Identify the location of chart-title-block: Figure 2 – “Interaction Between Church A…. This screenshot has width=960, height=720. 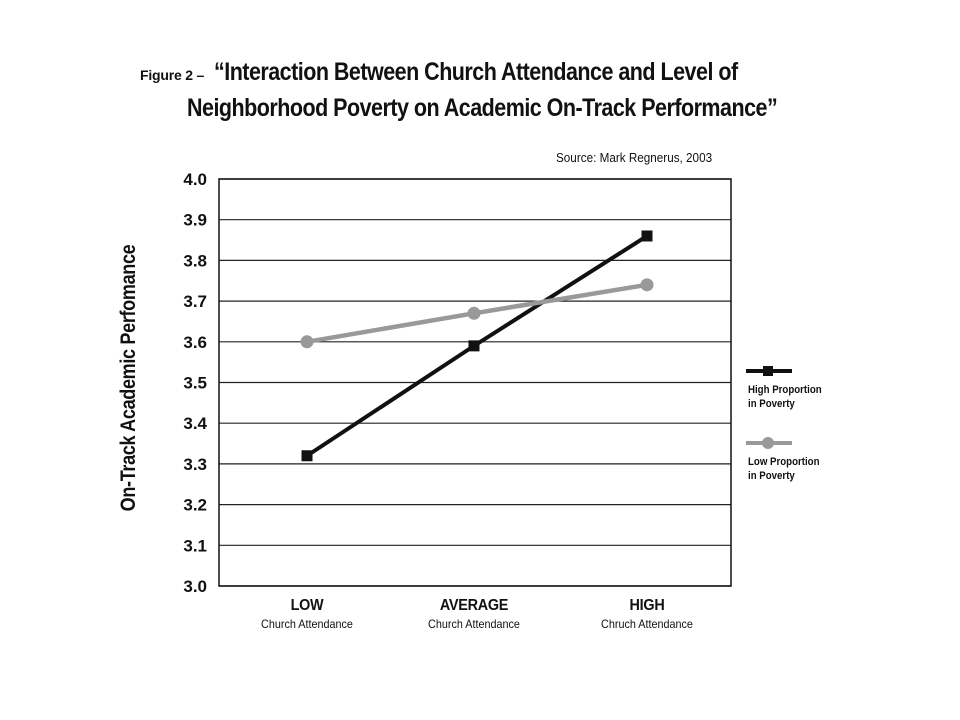
(480, 93).